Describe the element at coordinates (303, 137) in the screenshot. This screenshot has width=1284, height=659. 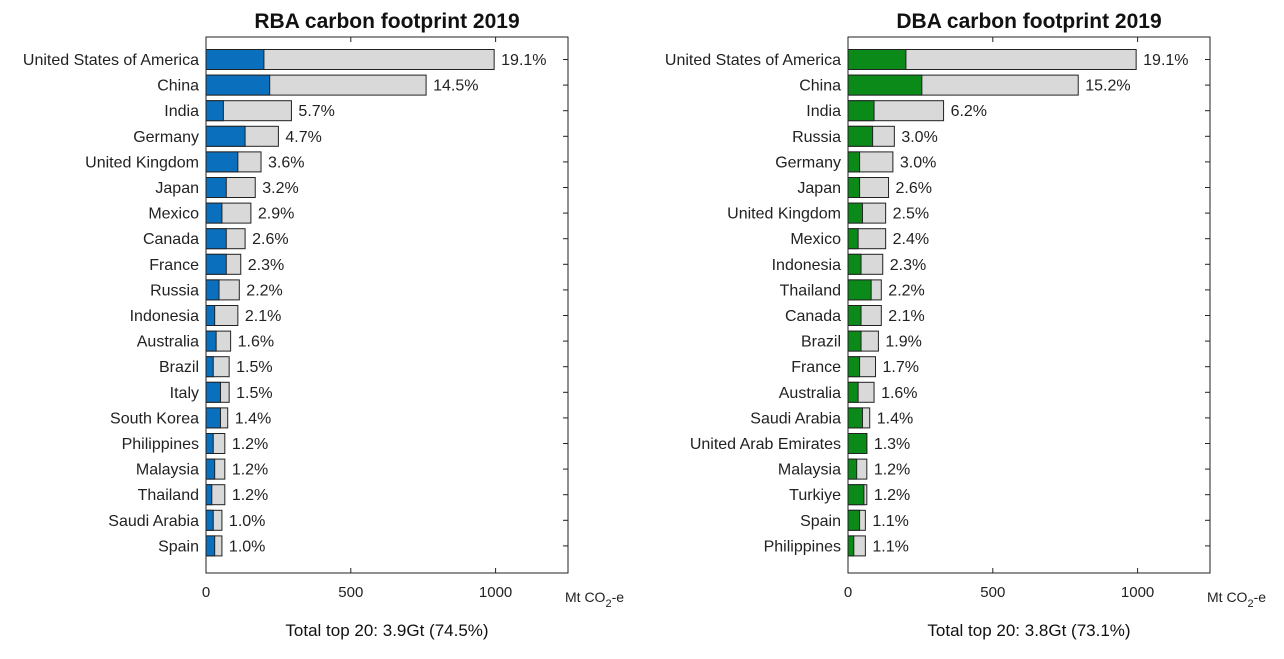
I see `rba-data-label: 4.7%` at that location.